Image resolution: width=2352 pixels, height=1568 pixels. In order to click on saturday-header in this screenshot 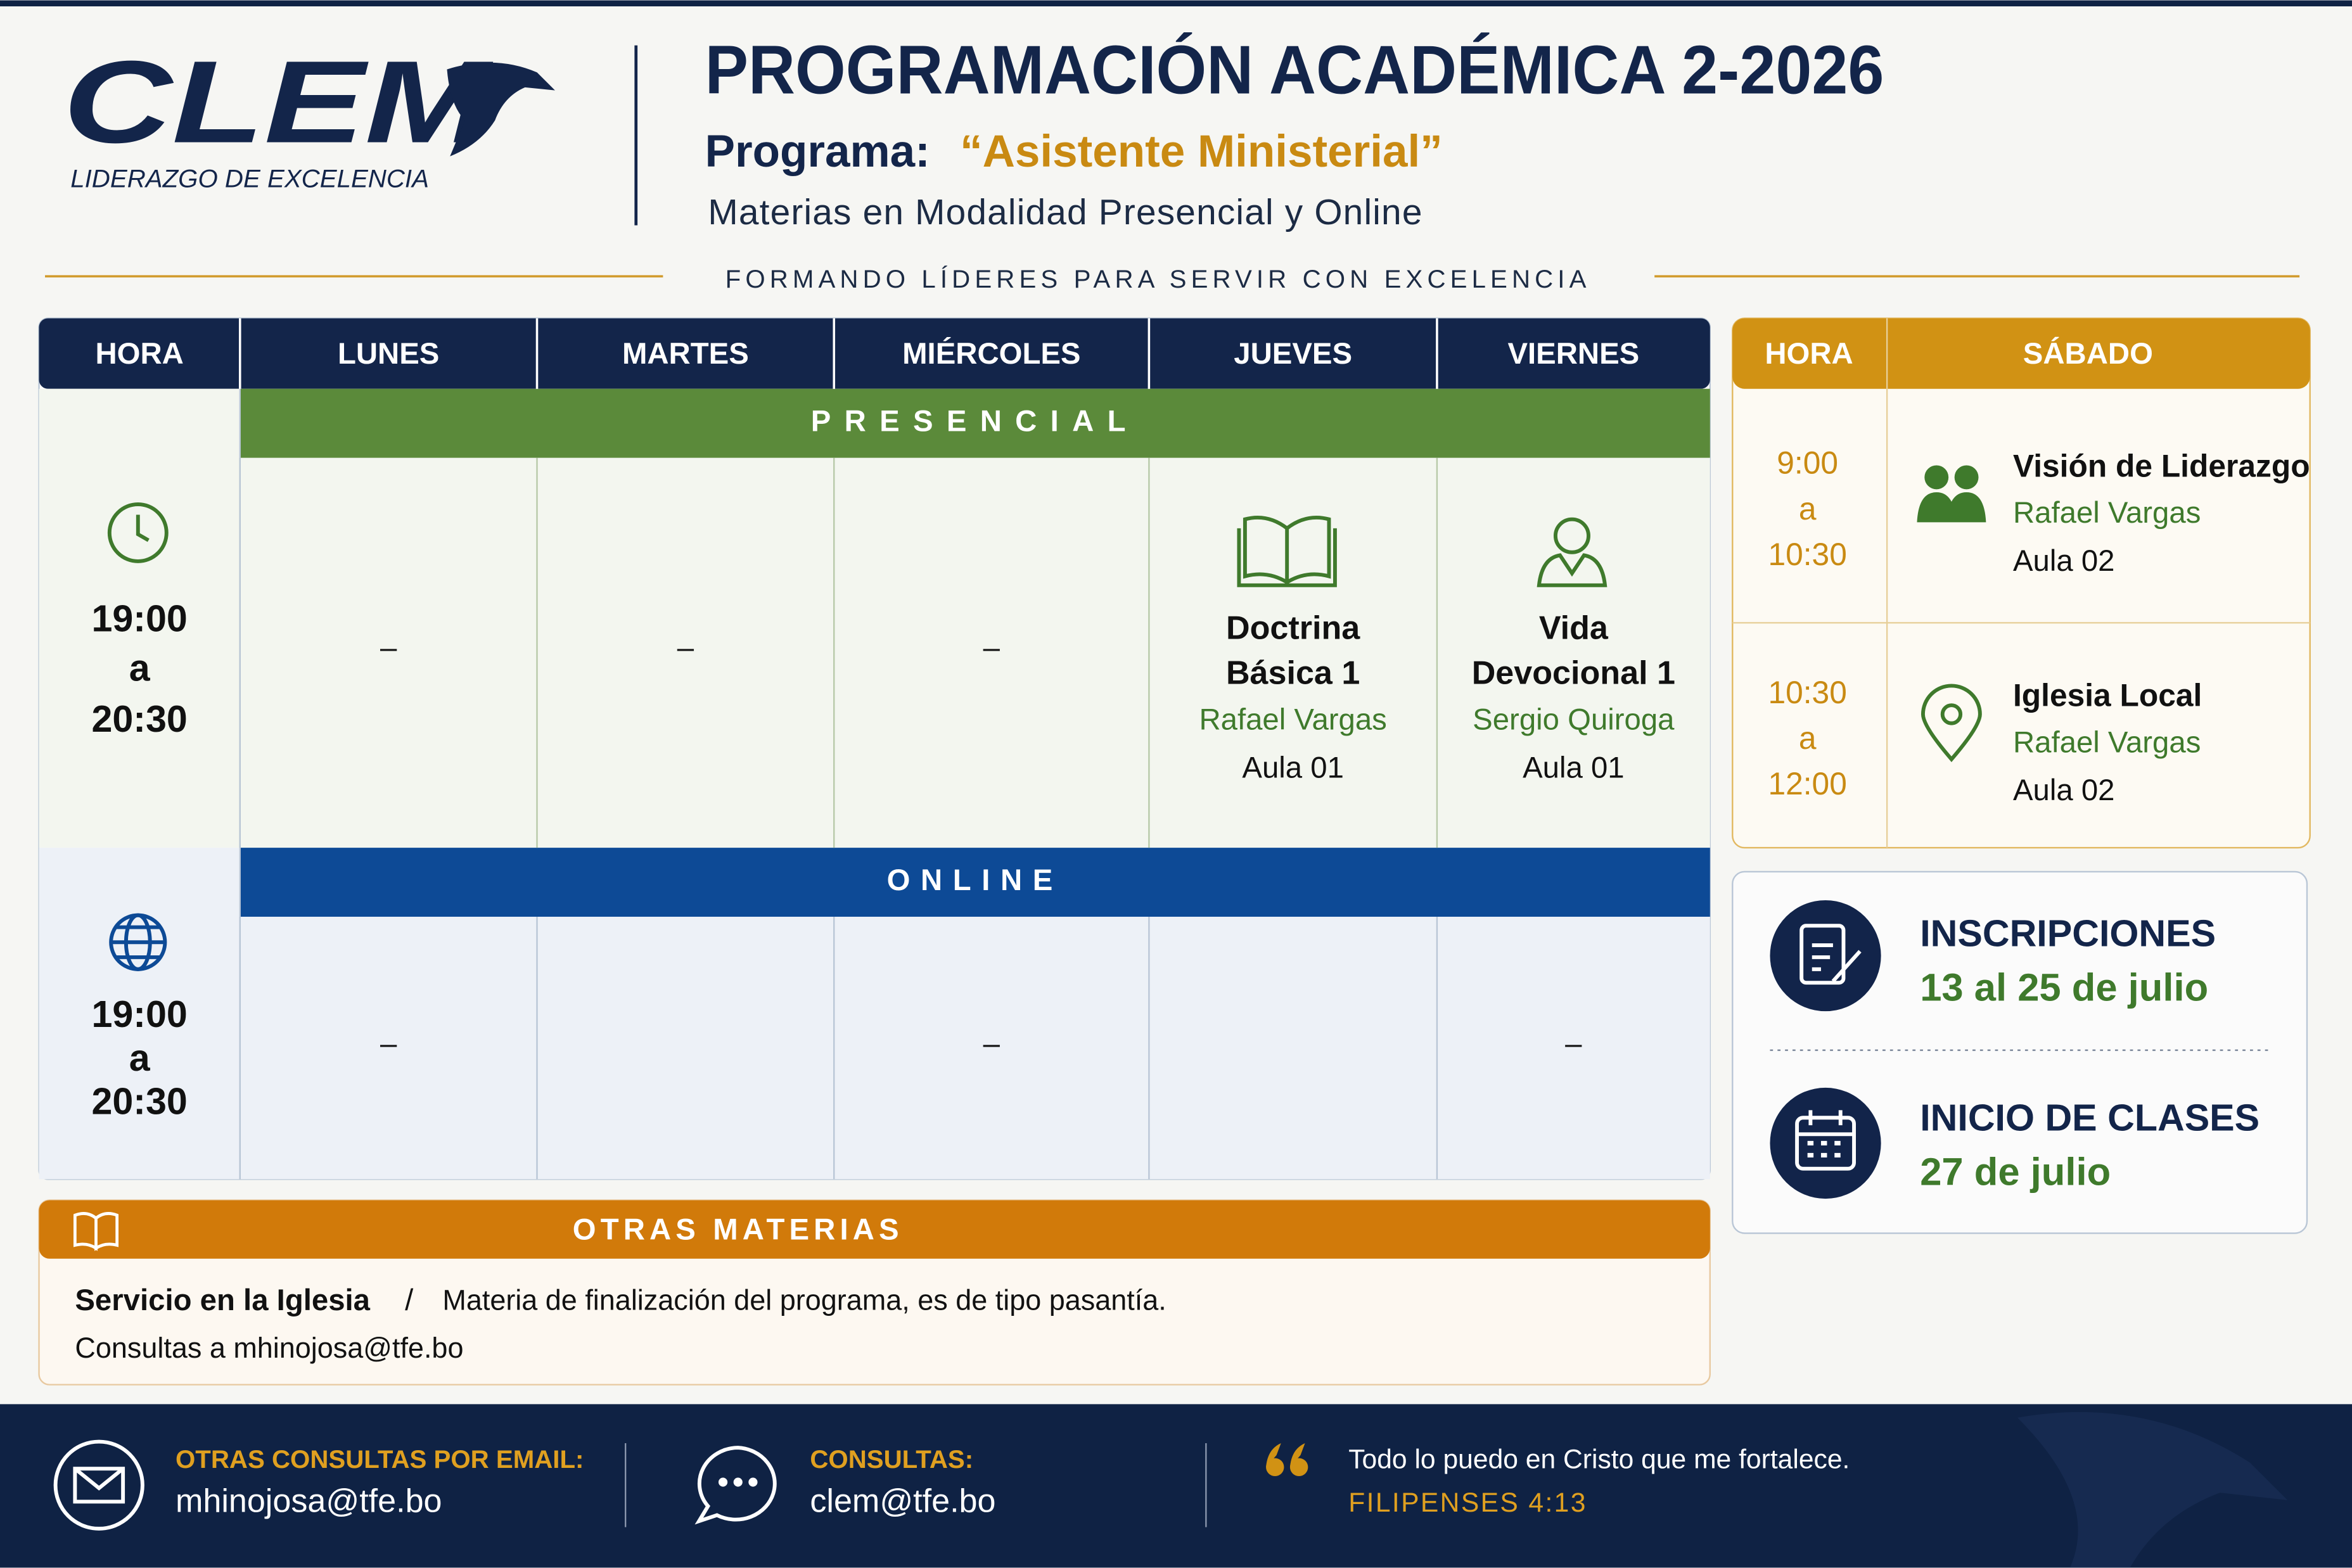, I will do `click(2021, 353)`.